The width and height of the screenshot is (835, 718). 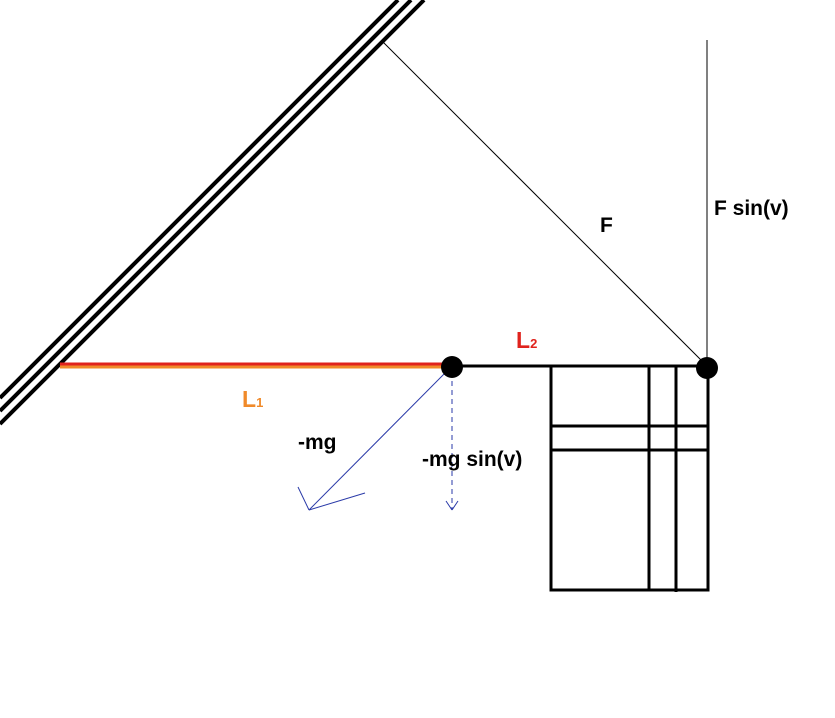 I want to click on frame-outline, so click(x=629, y=478).